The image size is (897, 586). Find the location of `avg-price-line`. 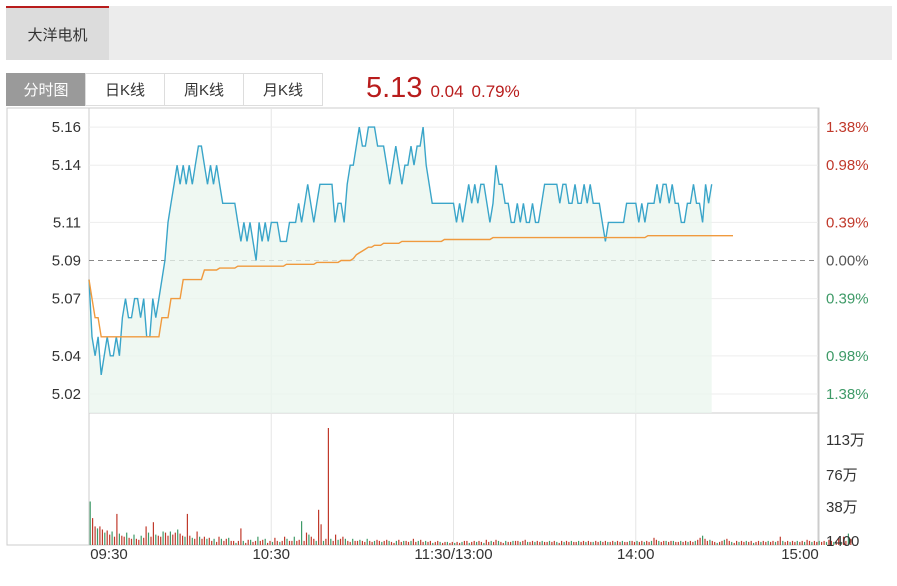

avg-price-line is located at coordinates (410, 286).